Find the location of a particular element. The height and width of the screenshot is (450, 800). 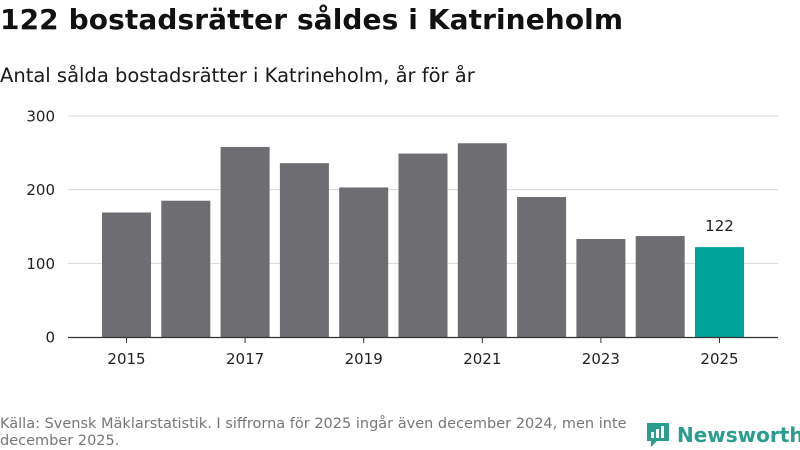

y-tick-label: 200 is located at coordinates (40, 190).